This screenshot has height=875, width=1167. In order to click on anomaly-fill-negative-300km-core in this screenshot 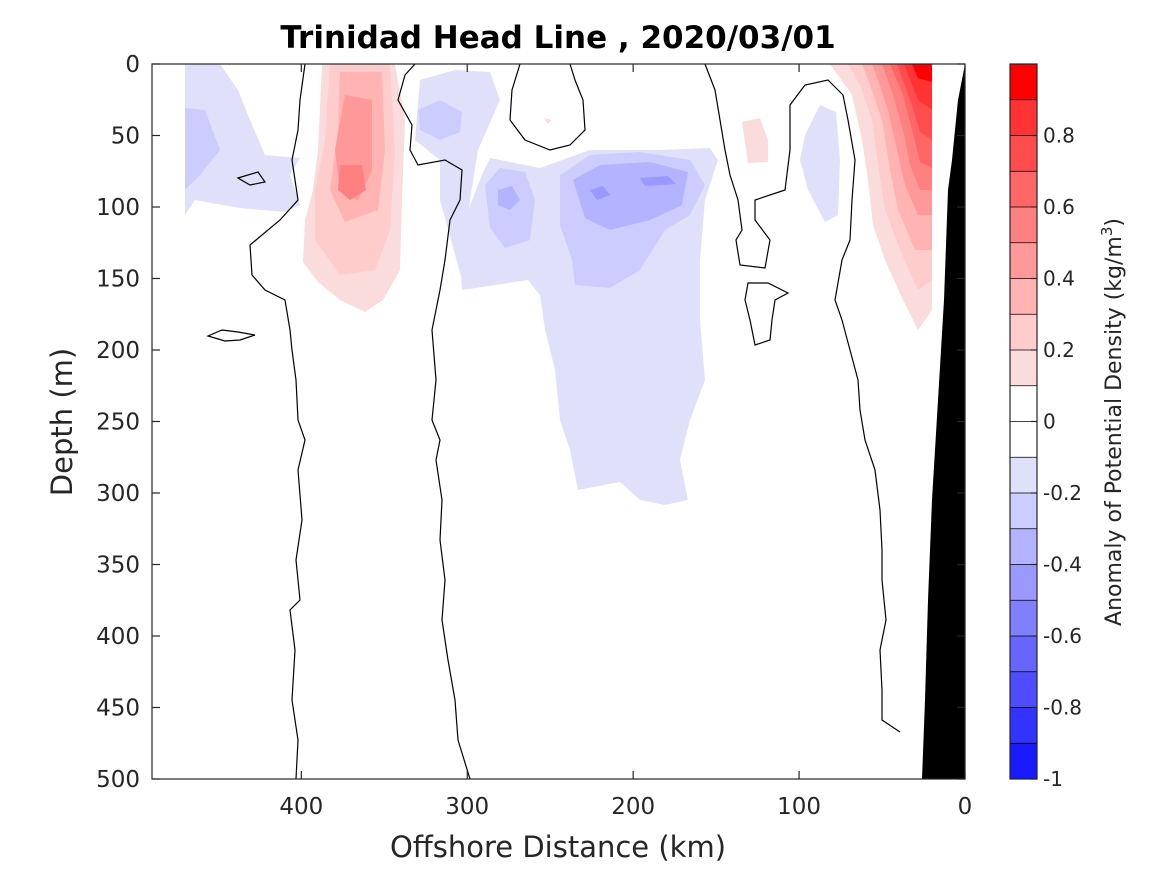, I will do `click(440, 120)`.